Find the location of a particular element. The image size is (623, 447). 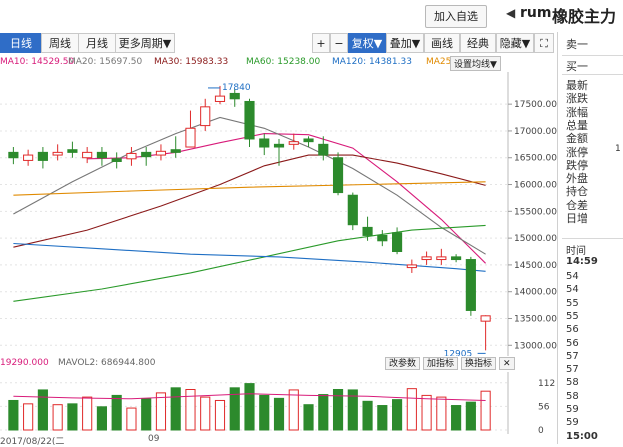

ma20-legend: MA20: 15697.50 is located at coordinates (105, 62).